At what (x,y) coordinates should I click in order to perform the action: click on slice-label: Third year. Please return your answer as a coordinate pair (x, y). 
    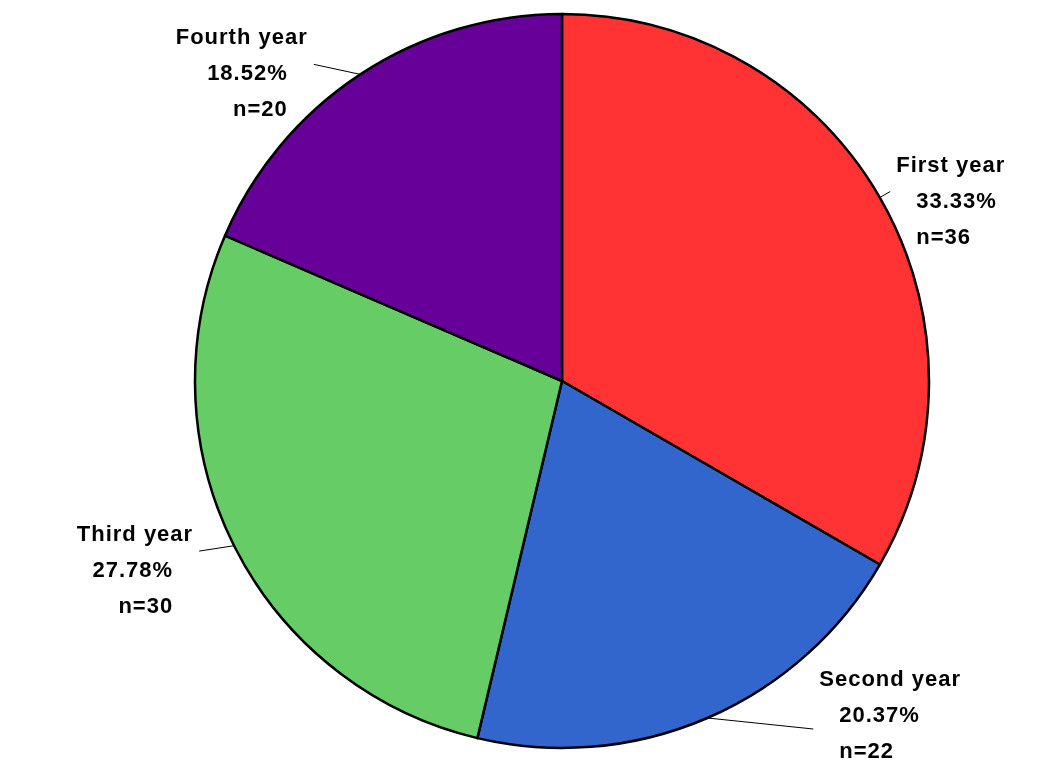
    Looking at the image, I should click on (135, 534).